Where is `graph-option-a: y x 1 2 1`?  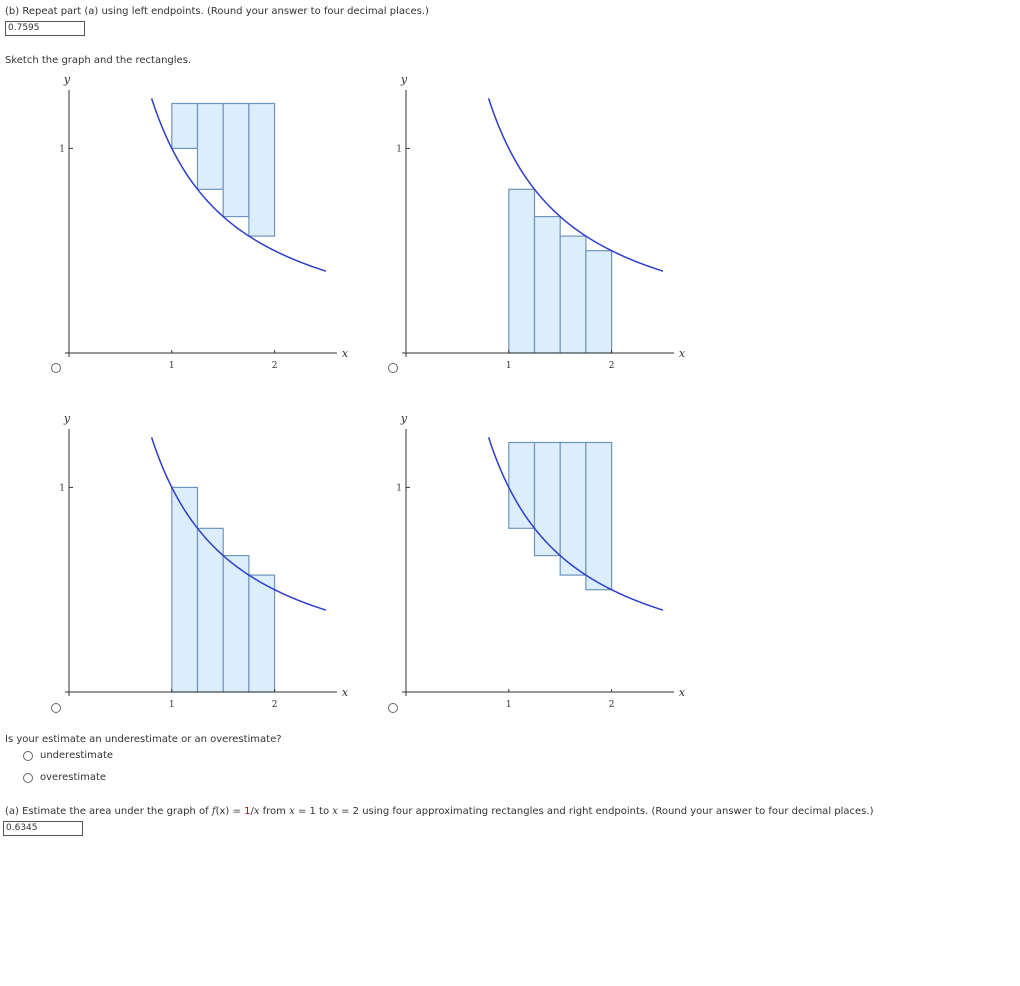
graph-option-a: y x 1 2 1 is located at coordinates (205, 225).